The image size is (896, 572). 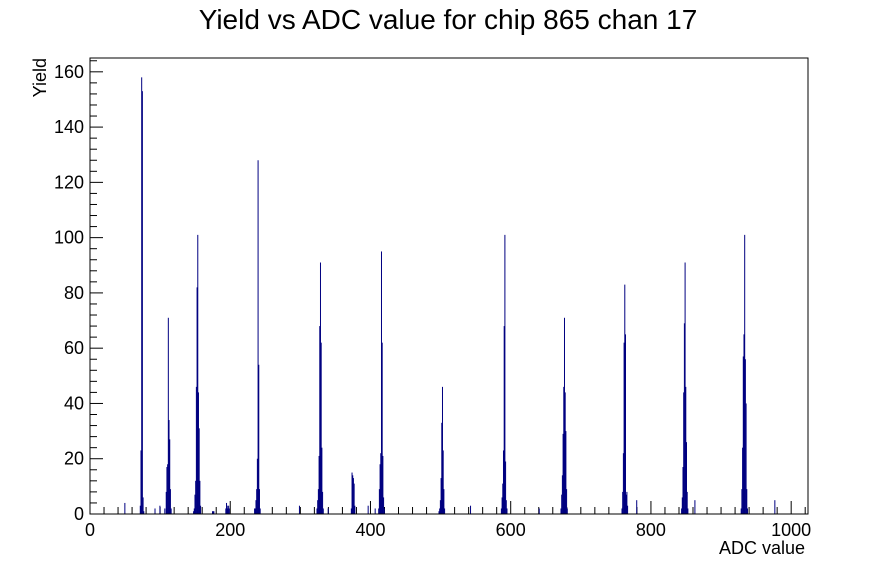 What do you see at coordinates (69, 238) in the screenshot?
I see `y-tick-label: 100` at bounding box center [69, 238].